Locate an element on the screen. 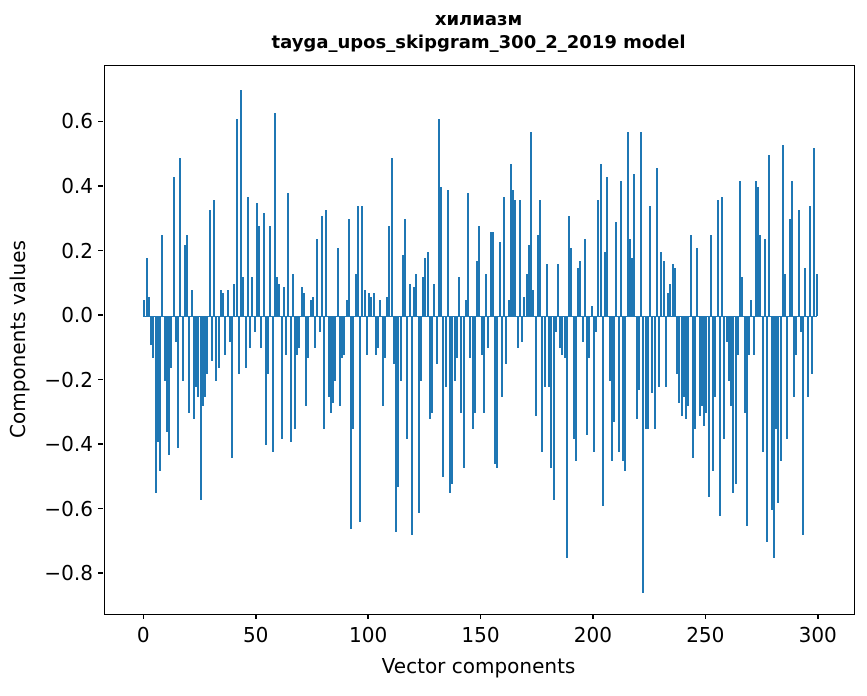 Image resolution: width=867 pixels, height=696 pixels. y-tick-label: 0.0 is located at coordinates (77, 315).